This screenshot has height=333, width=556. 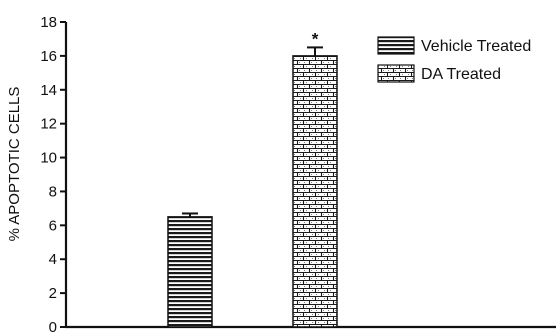 I want to click on y-tick-label: 4, so click(x=53, y=259).